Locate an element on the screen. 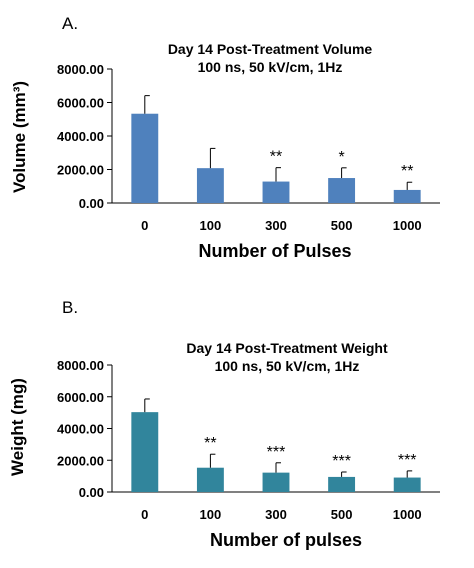 The height and width of the screenshot is (568, 474). y-axis-label: Weight (mg) is located at coordinates (17, 427).